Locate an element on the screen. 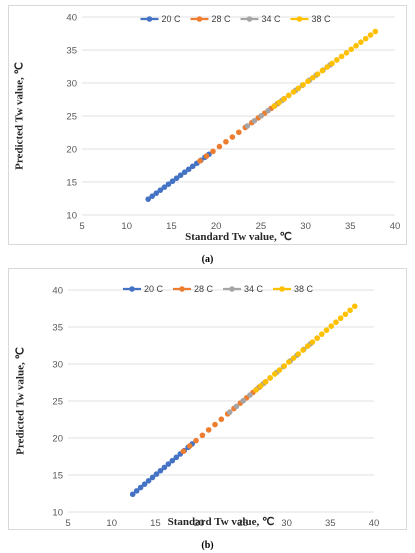 The image size is (415, 553). legend-item: 28 C is located at coordinates (193, 289).